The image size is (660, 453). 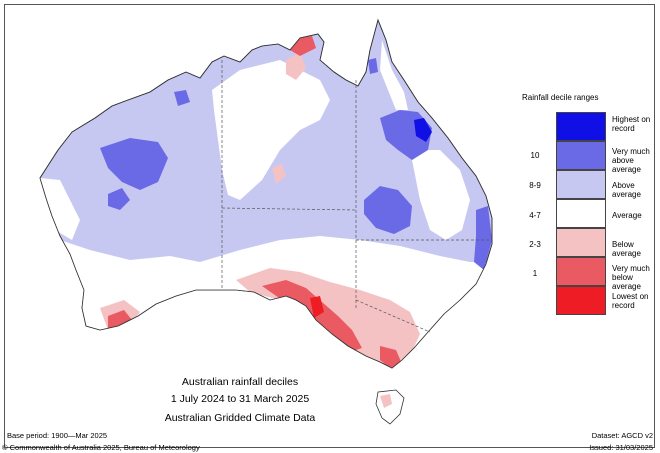 I want to click on very-much-above-cape, so click(x=373, y=66).